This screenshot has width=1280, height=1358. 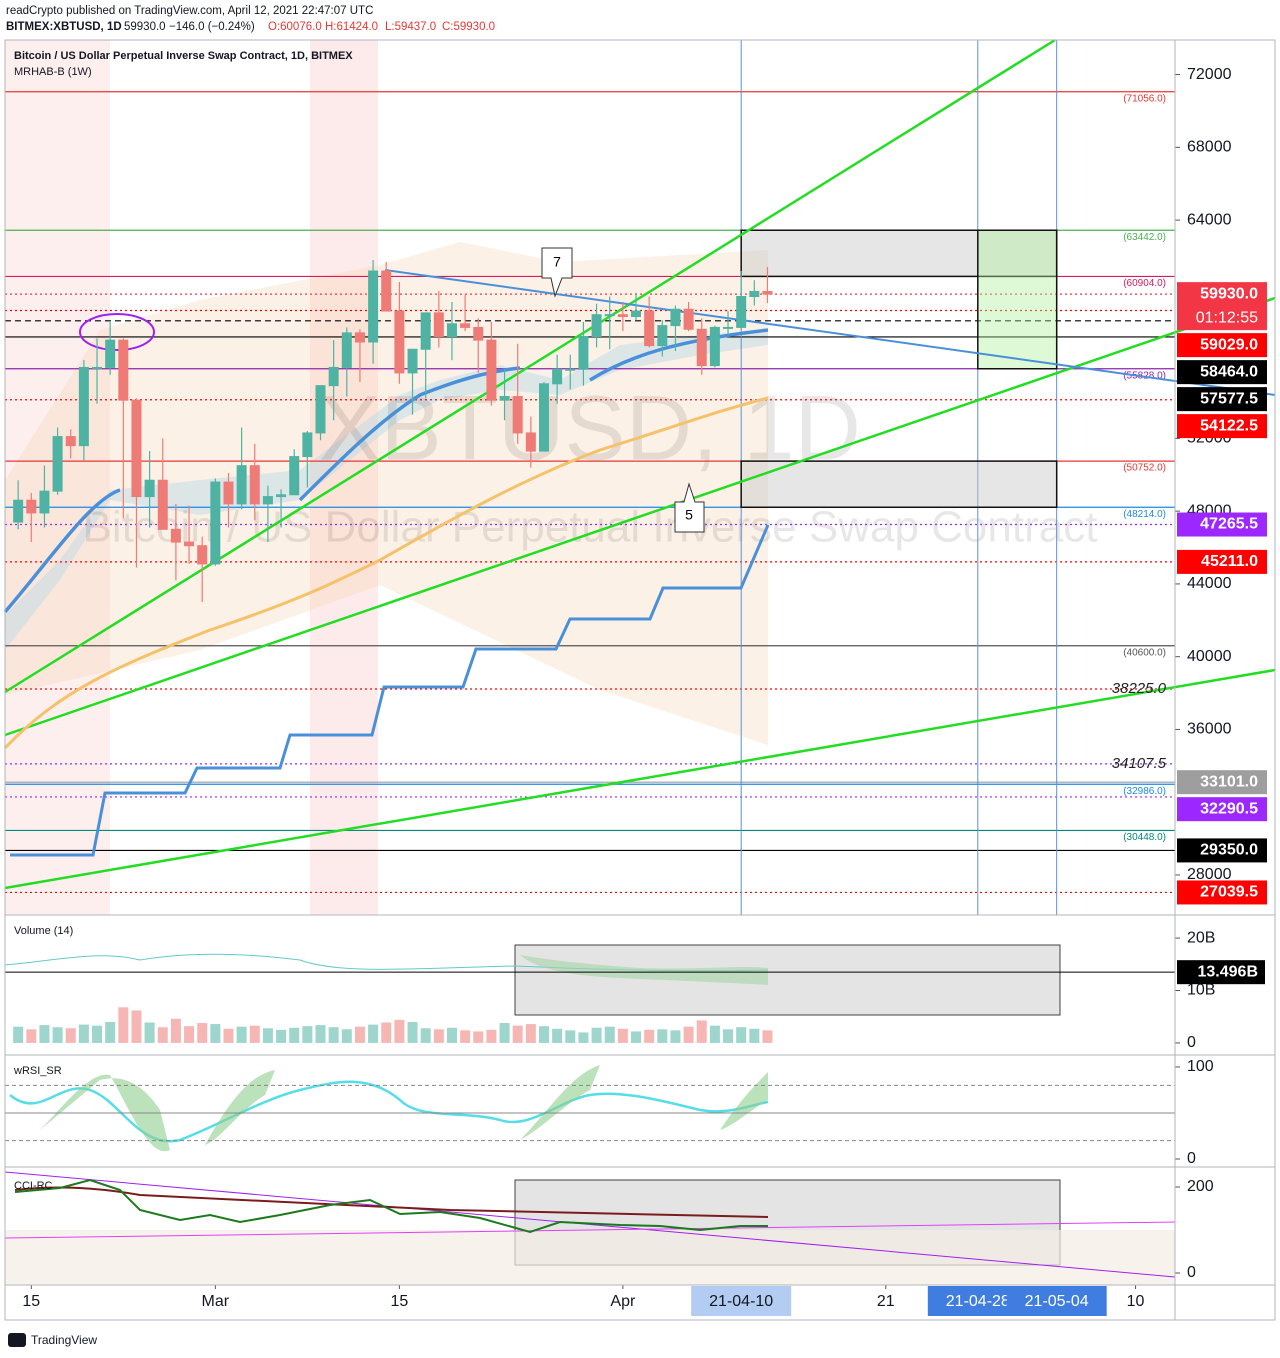 I want to click on rsi-title: wRSI_SR, so click(x=37, y=1071).